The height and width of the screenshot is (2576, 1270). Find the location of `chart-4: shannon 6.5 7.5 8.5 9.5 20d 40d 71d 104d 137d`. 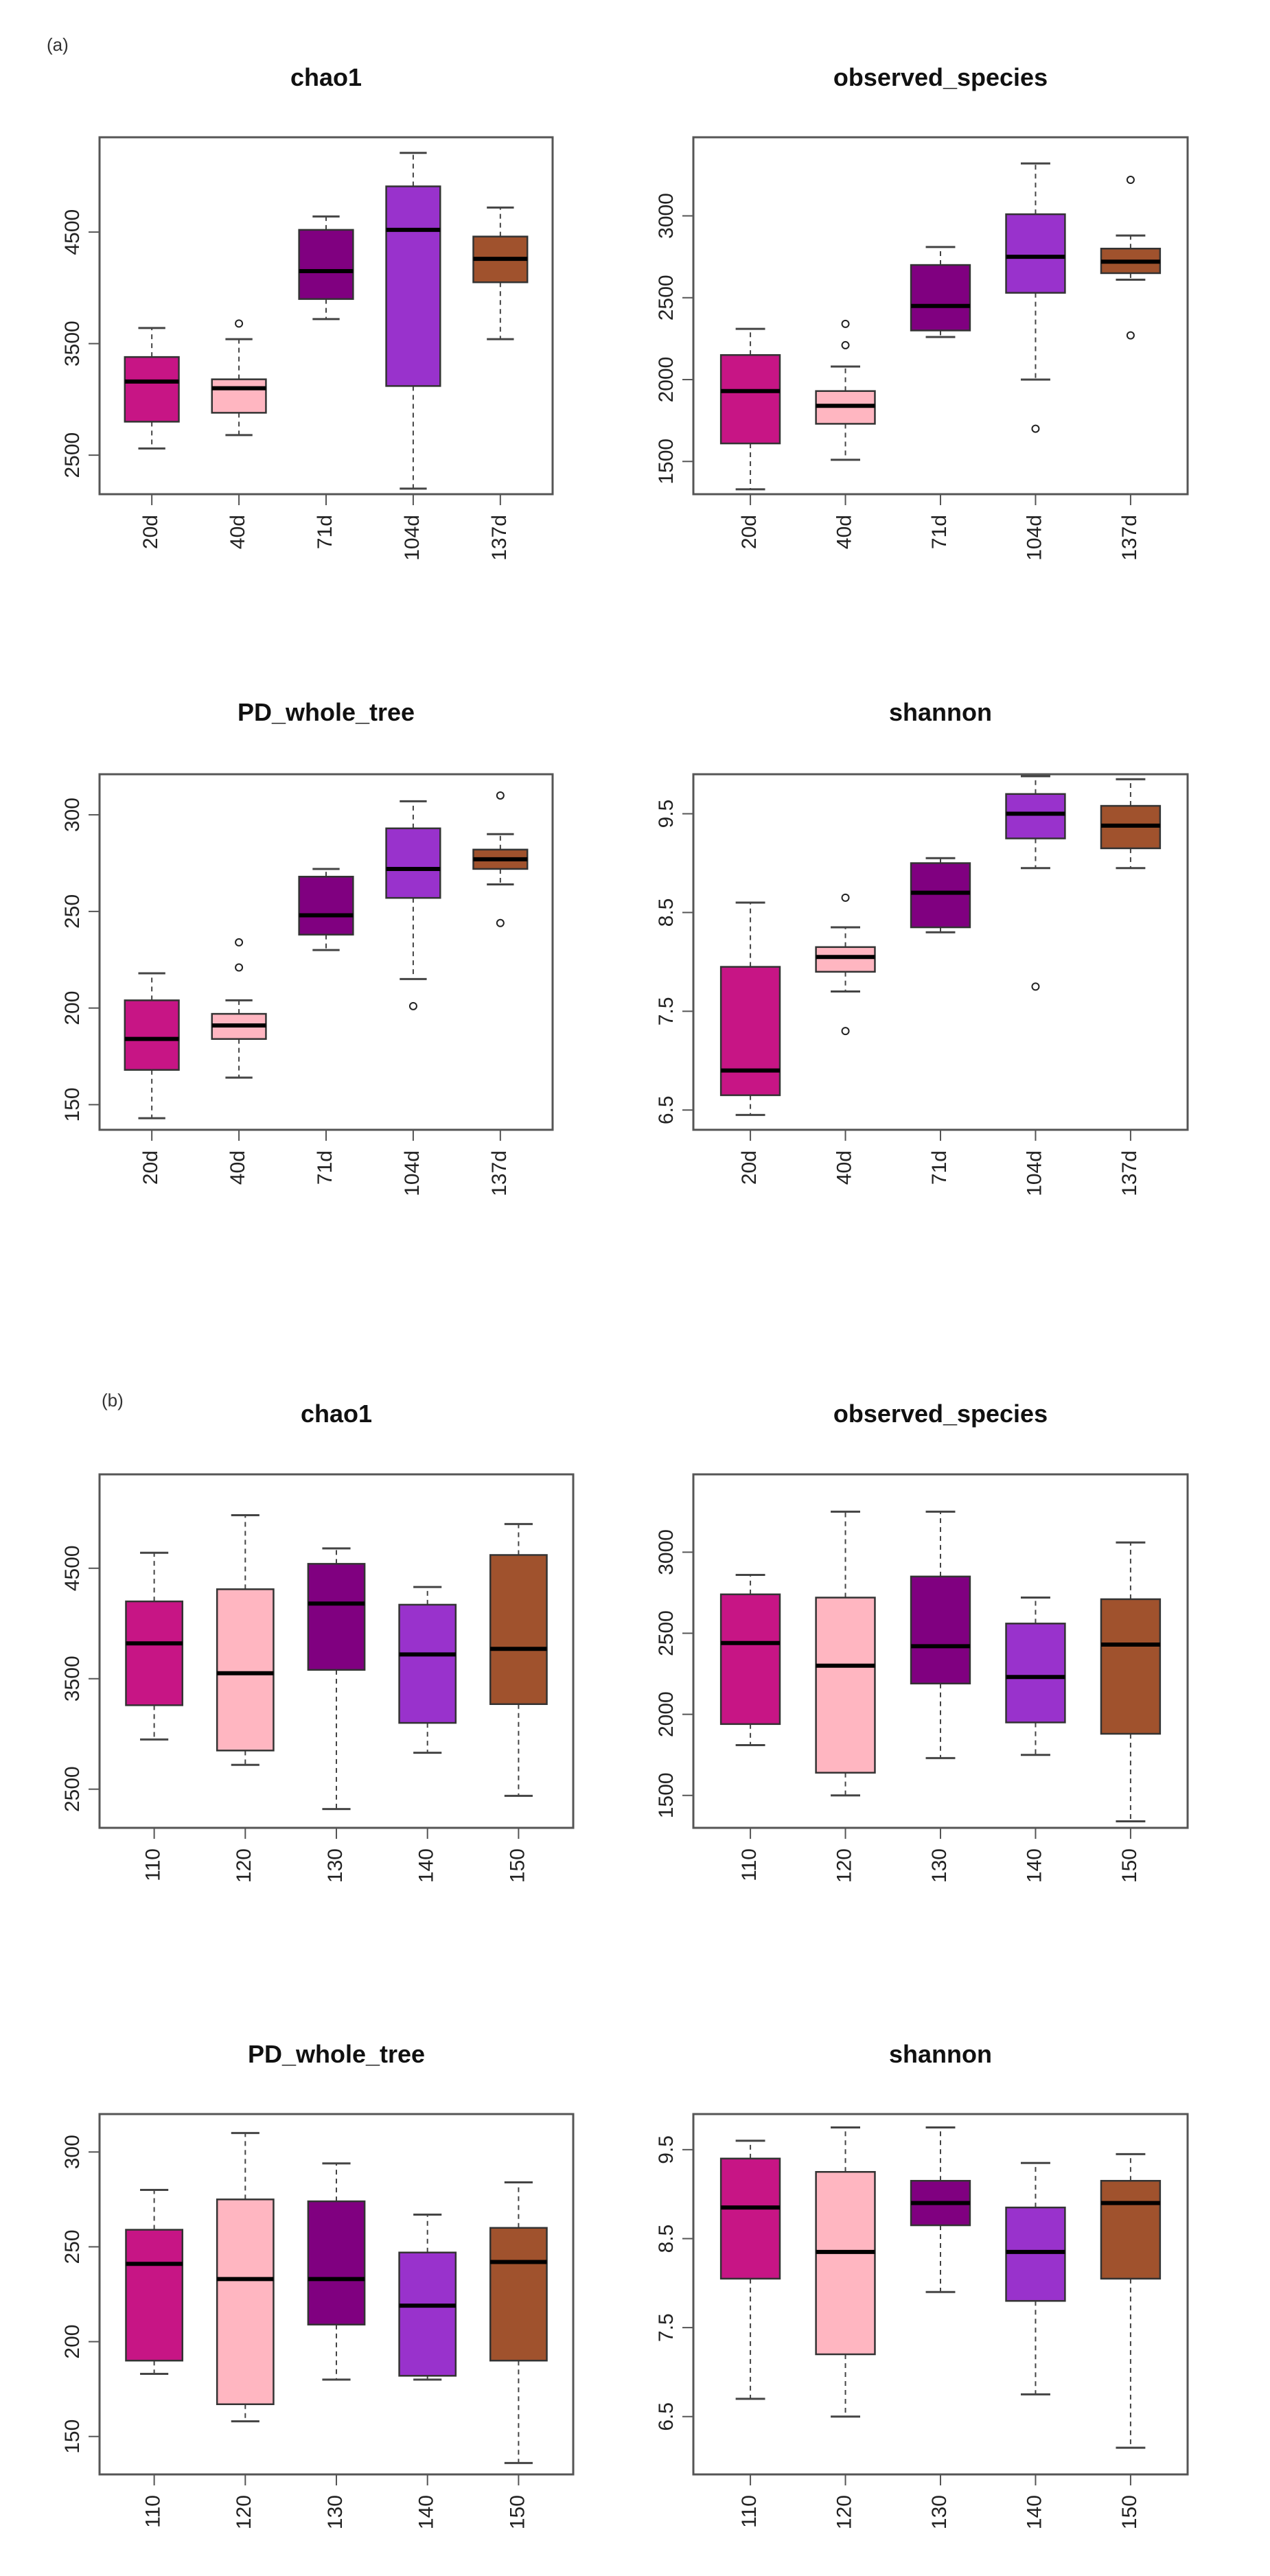

chart-4: shannon 6.5 7.5 8.5 9.5 20d 40d 71d 104d 137d is located at coordinates (922, 947).